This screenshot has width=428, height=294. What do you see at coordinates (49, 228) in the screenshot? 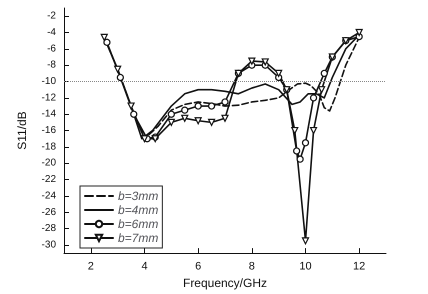
I see `y-tick-label: -28` at bounding box center [49, 228].